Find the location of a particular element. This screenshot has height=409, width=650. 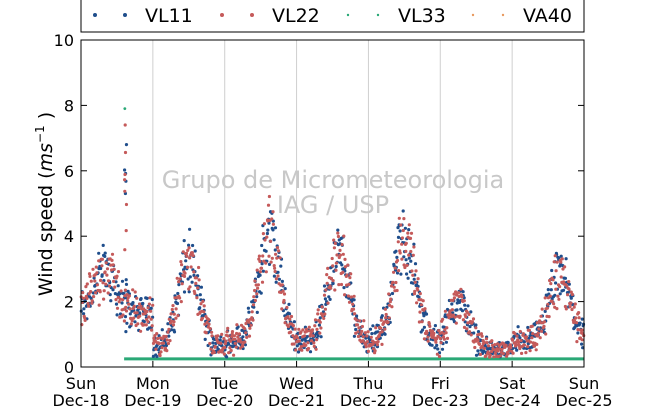

spike-point-vl22 is located at coordinates (125, 180).